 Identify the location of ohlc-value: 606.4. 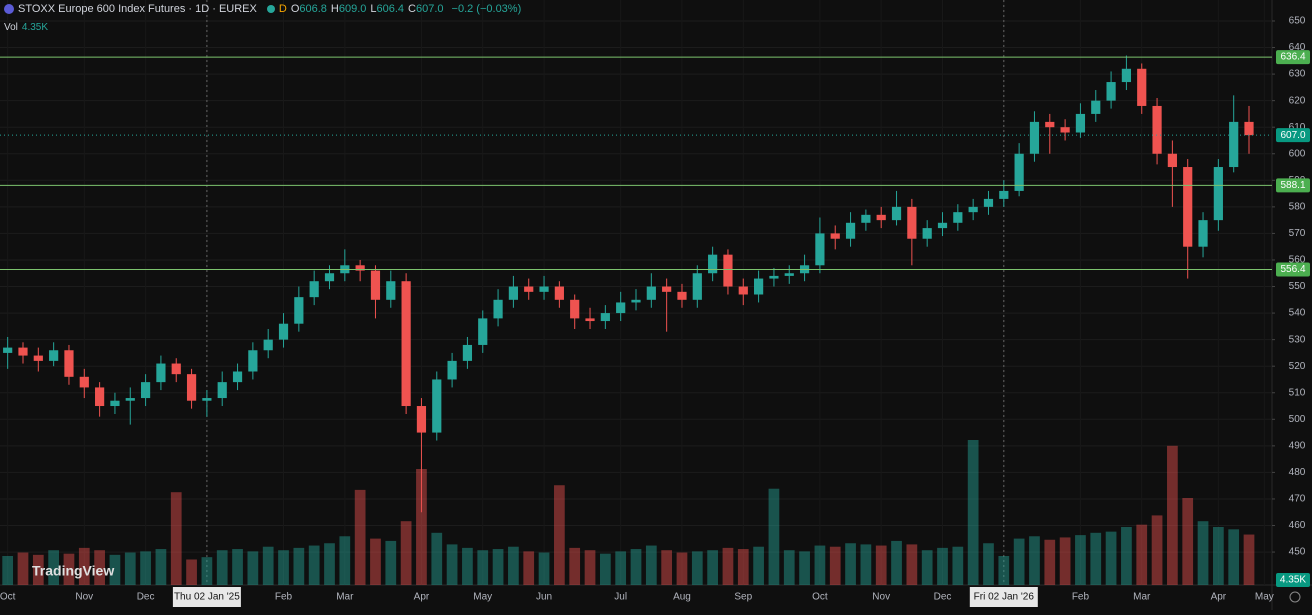
(390, 9).